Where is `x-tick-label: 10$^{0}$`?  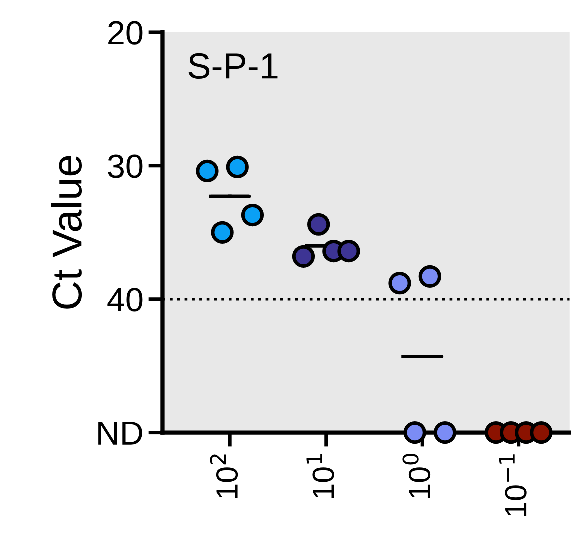
x-tick-label: 10$^{0}$ is located at coordinates (416, 476).